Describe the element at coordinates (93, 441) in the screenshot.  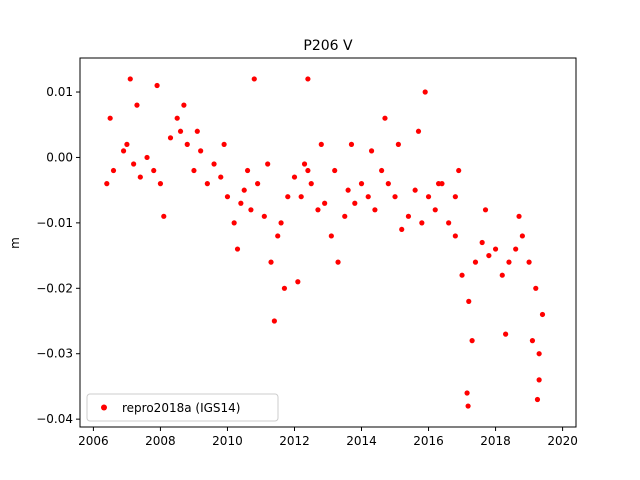
I see `x-tick-label: 2006` at that location.